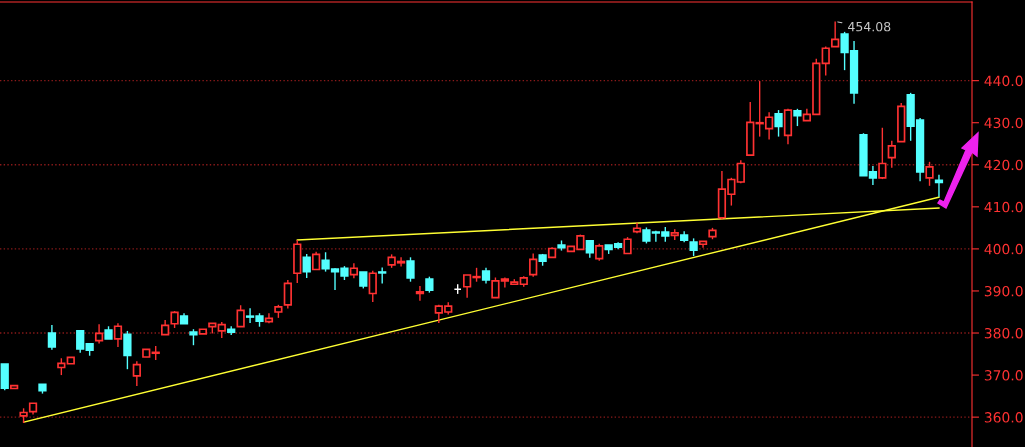 This screenshot has width=1025, height=447. Describe the element at coordinates (1003, 207) in the screenshot. I see `y-tick-label: 410.0` at that location.